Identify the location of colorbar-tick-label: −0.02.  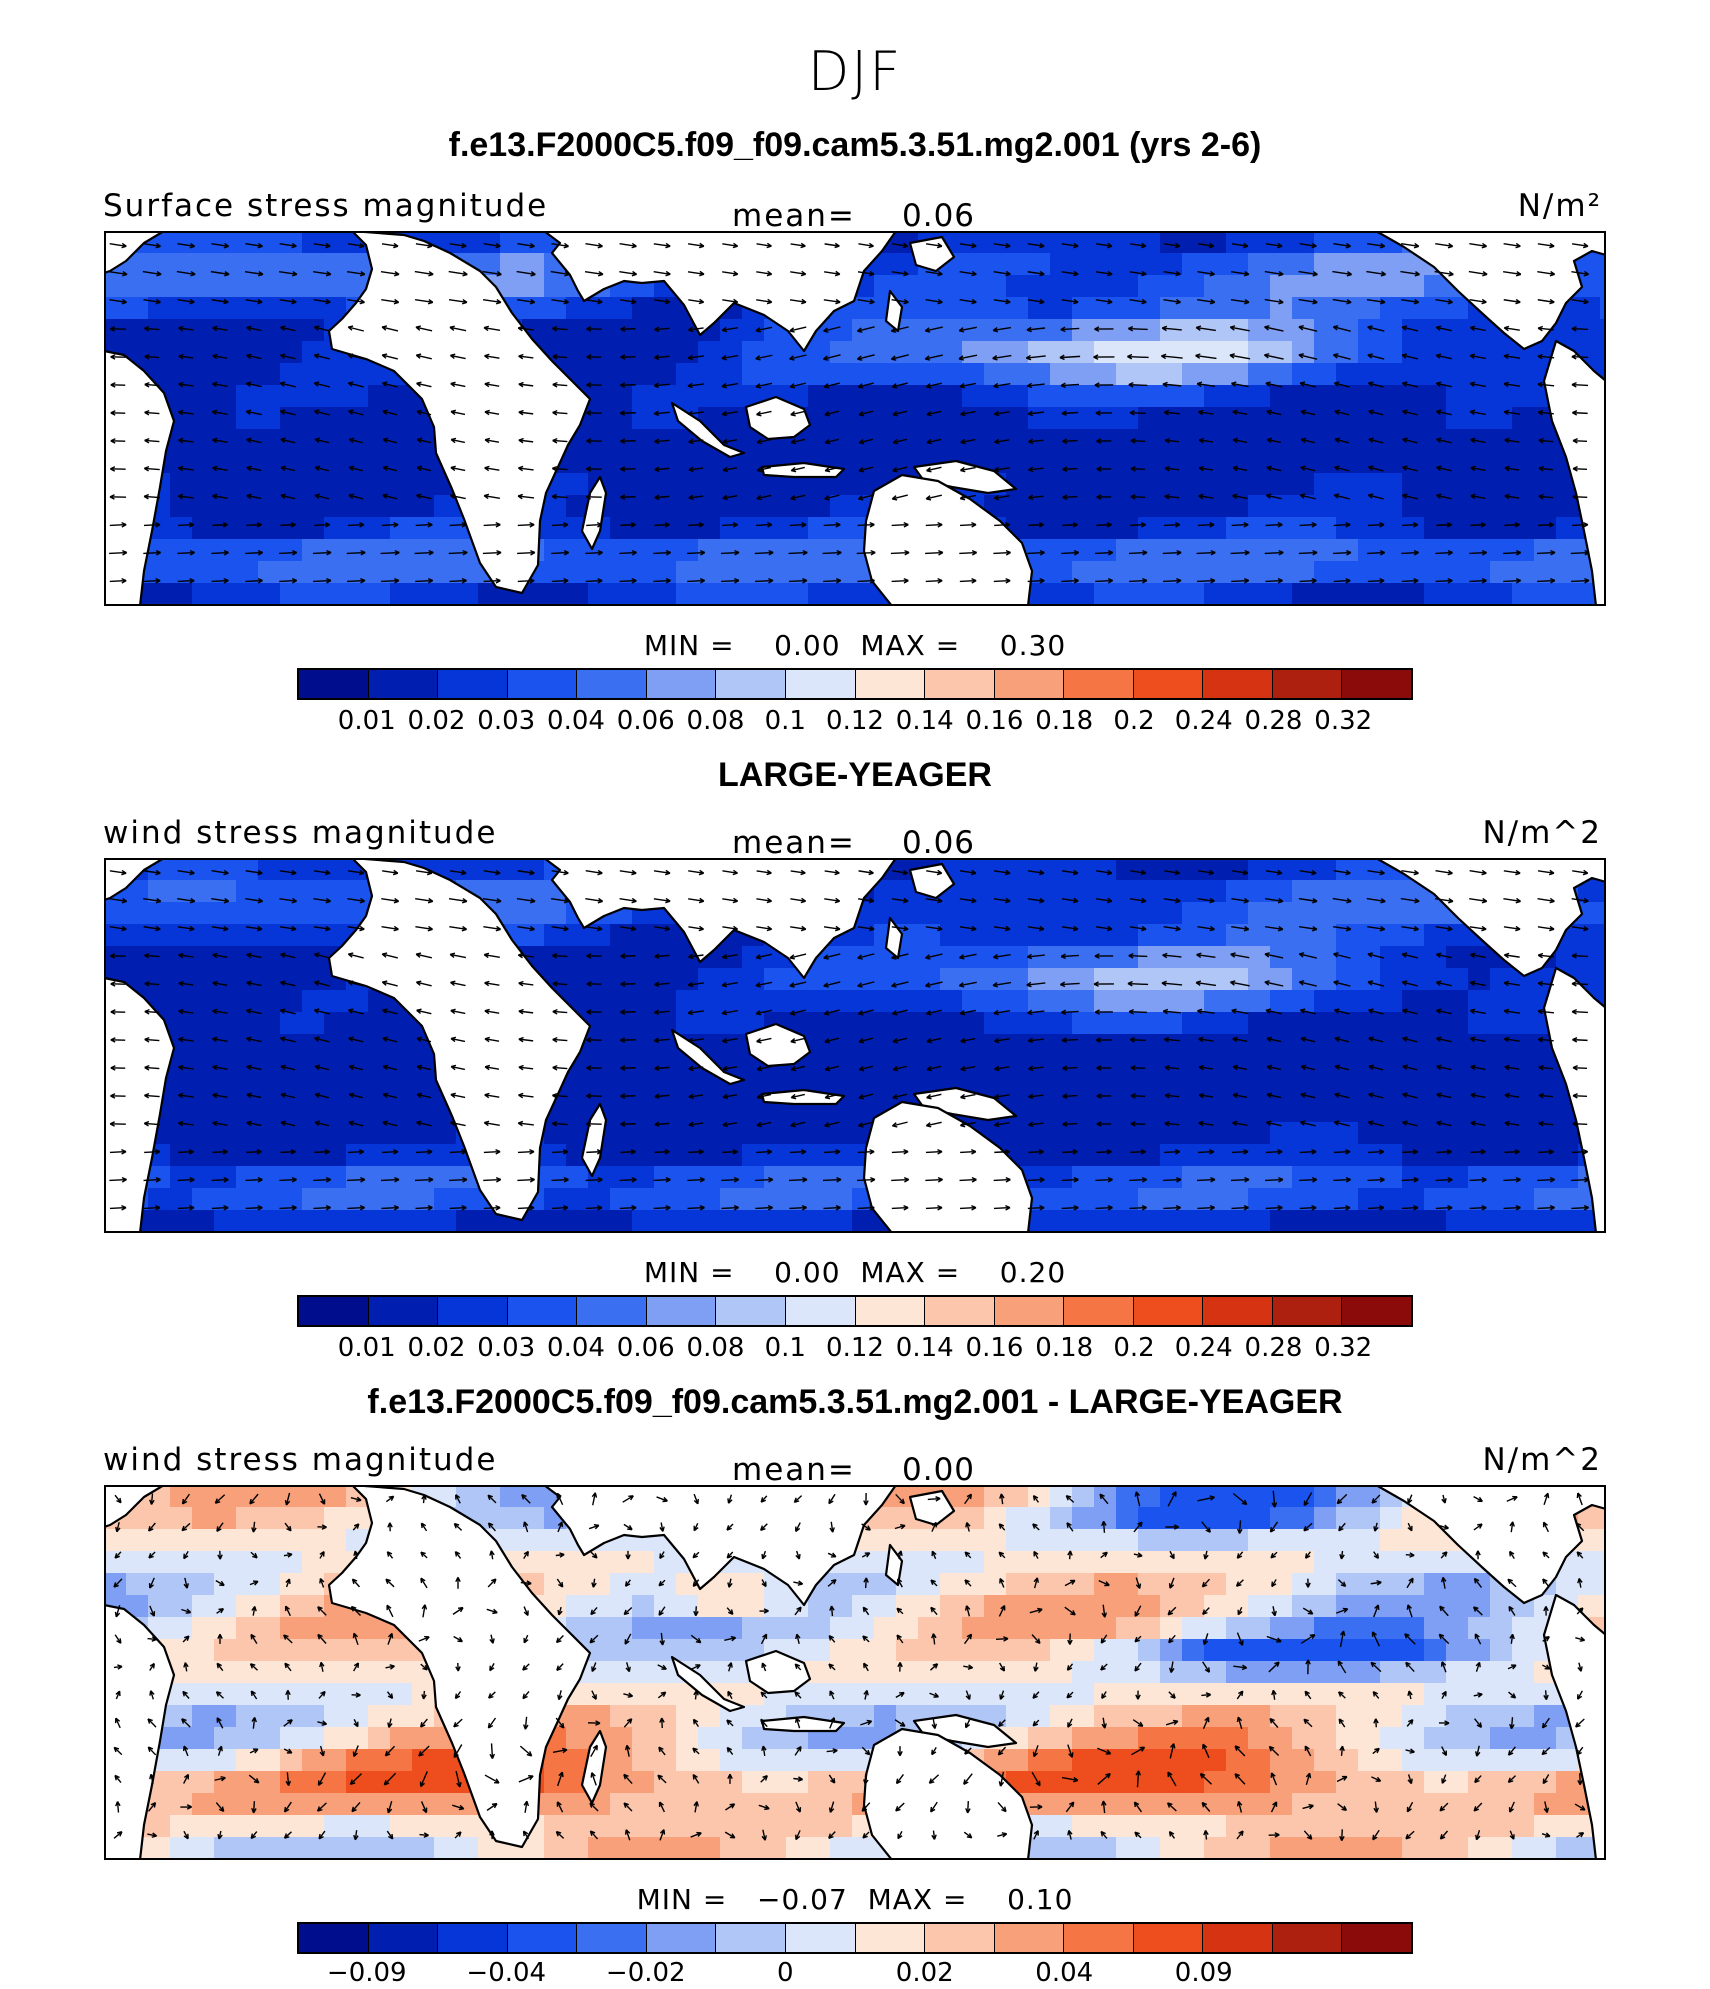
(645, 1973).